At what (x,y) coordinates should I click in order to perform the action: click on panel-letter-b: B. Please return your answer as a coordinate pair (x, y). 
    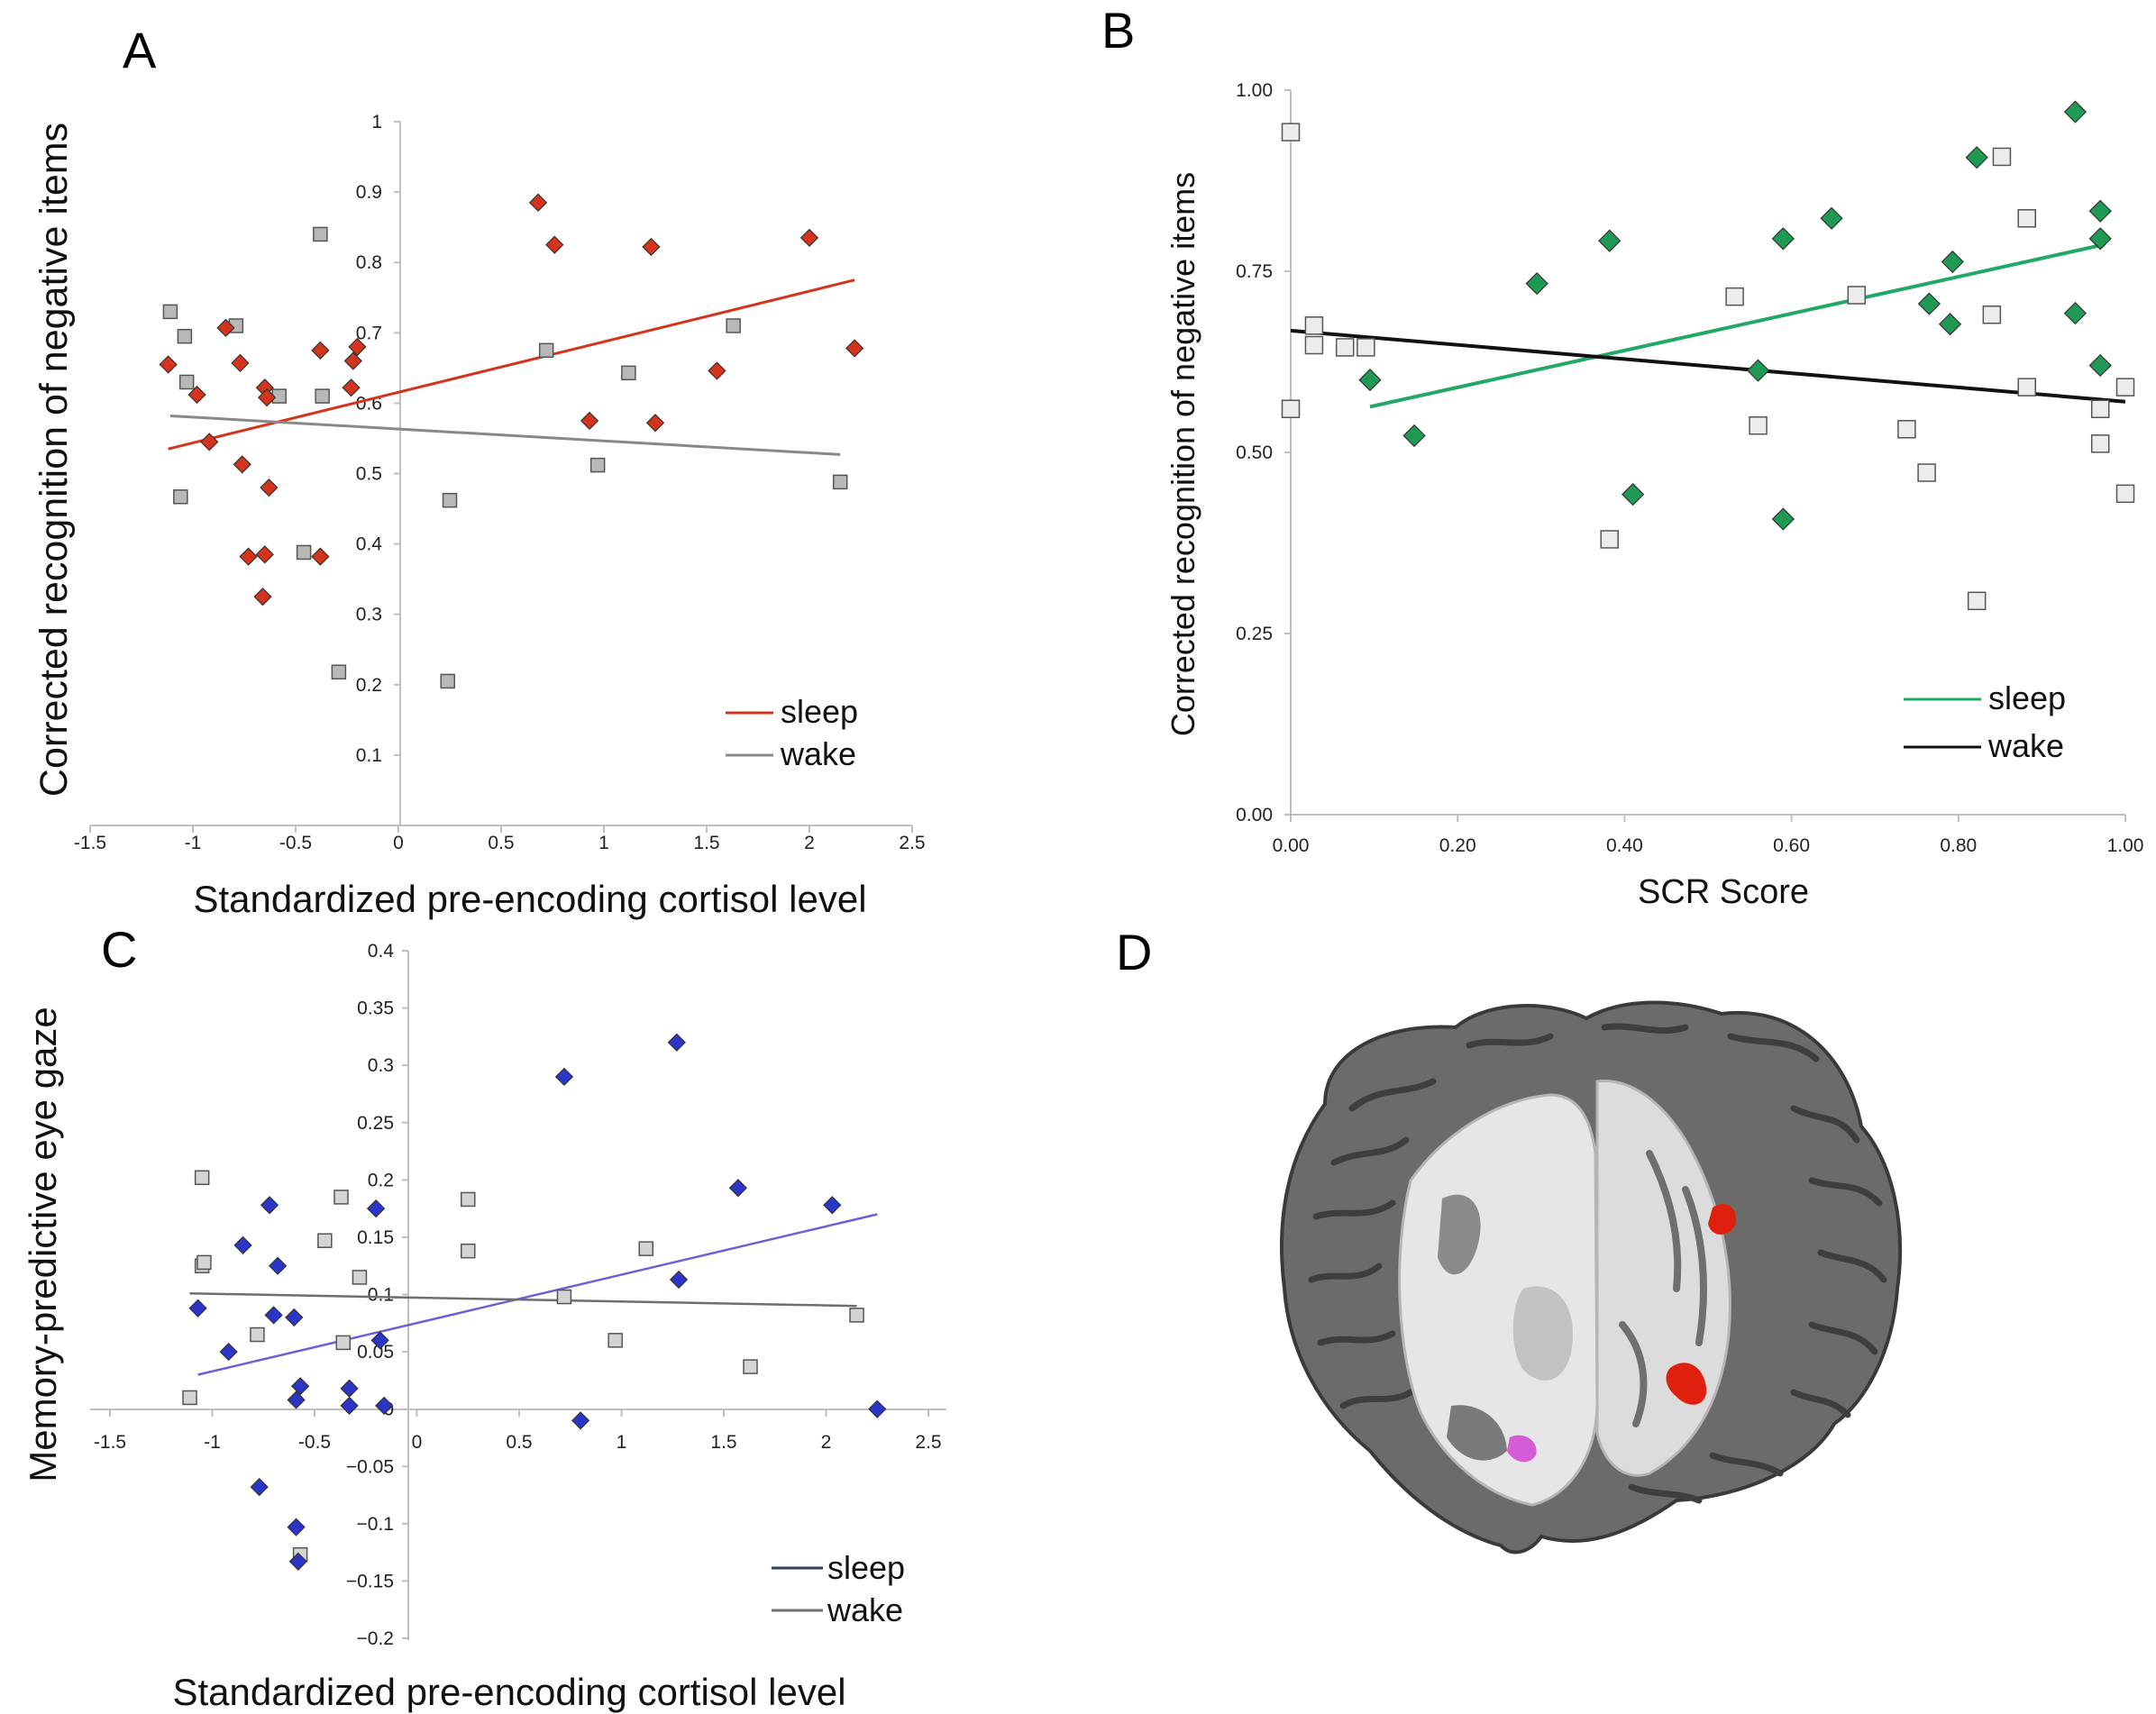
    Looking at the image, I should click on (1118, 30).